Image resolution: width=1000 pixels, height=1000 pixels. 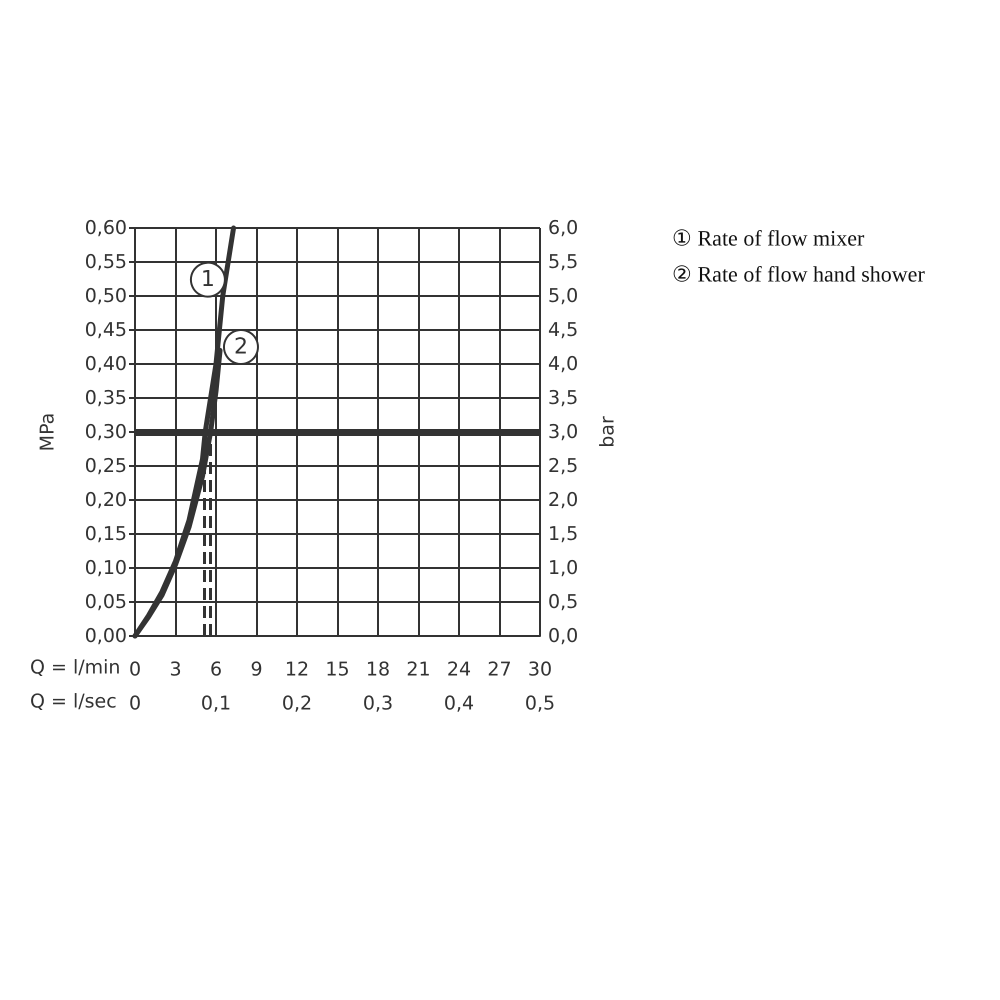 I want to click on y-tick-label: 0,30, so click(x=105, y=432).